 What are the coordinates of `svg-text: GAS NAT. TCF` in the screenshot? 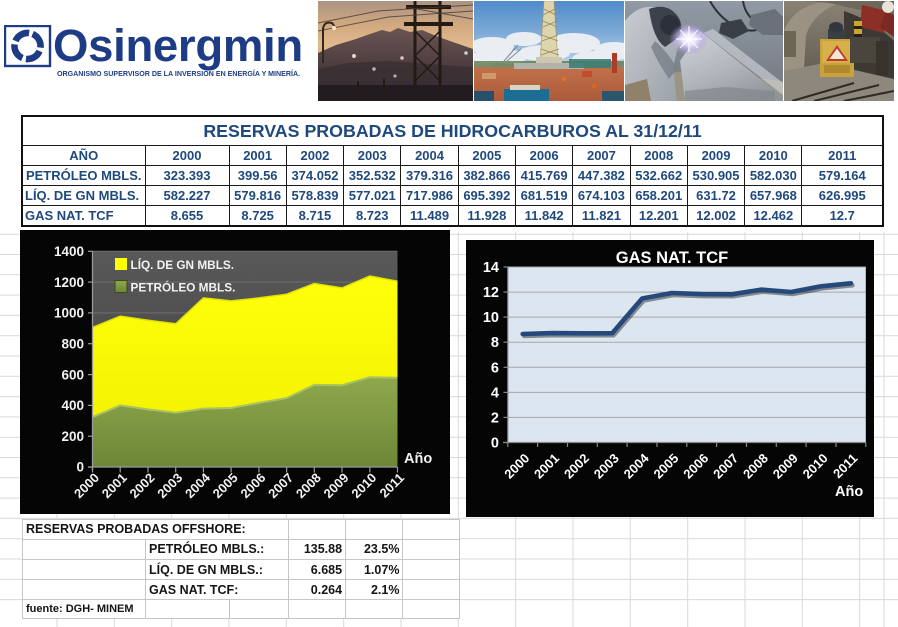 It's located at (671, 258).